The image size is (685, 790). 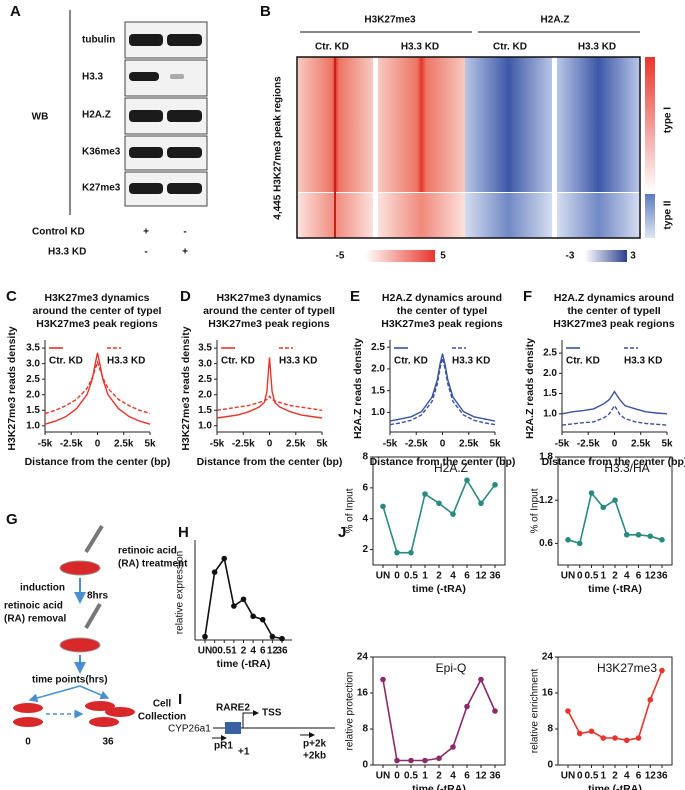 What do you see at coordinates (233, 708) in the screenshot?
I see `element-label: RARE2` at bounding box center [233, 708].